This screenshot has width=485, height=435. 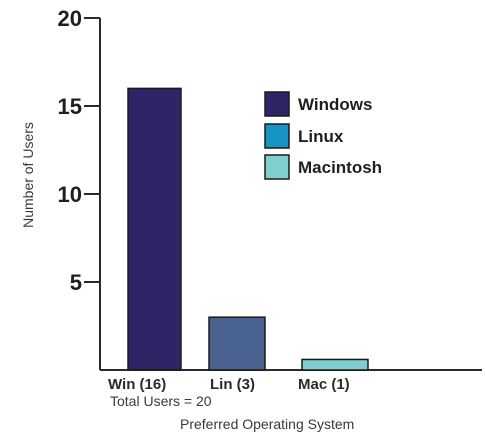 I want to click on y-tick-label: 20, so click(x=70, y=18).